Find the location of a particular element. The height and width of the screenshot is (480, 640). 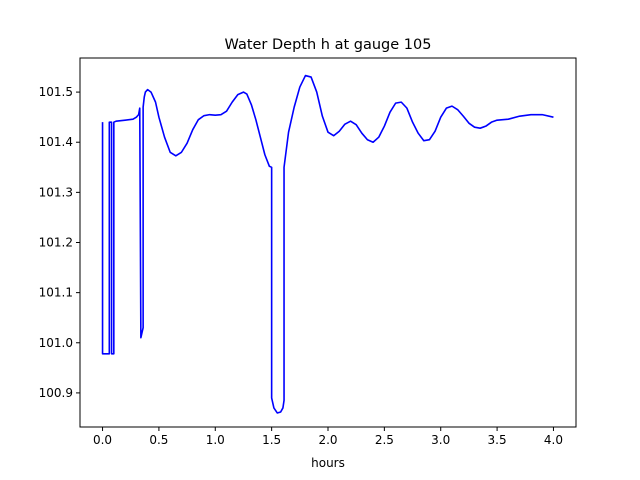

y-tick-label: 101.2 is located at coordinates (56, 243).